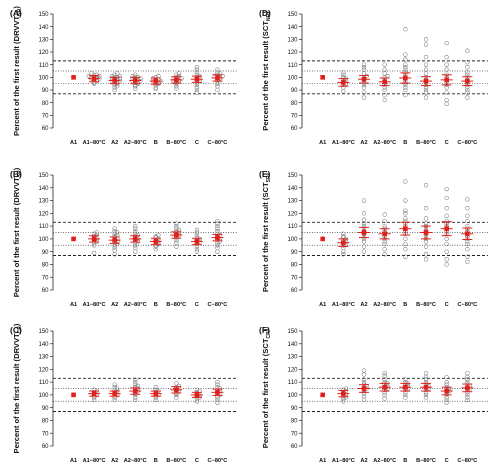  I want to click on y-tick-label: 60, so click(294, 447).